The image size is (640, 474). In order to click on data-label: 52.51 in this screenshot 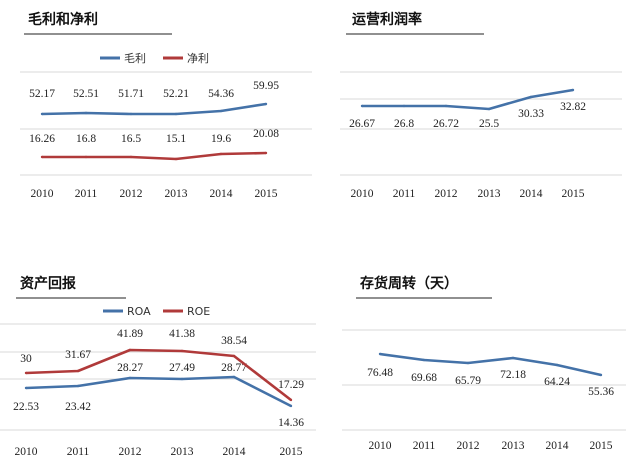, I will do `click(86, 94)`.